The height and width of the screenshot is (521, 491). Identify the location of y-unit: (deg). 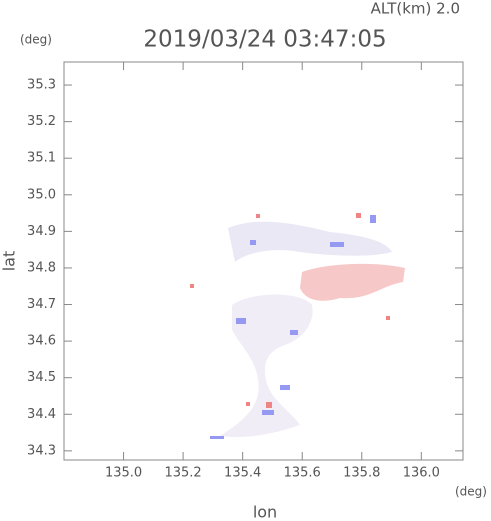
(36, 40).